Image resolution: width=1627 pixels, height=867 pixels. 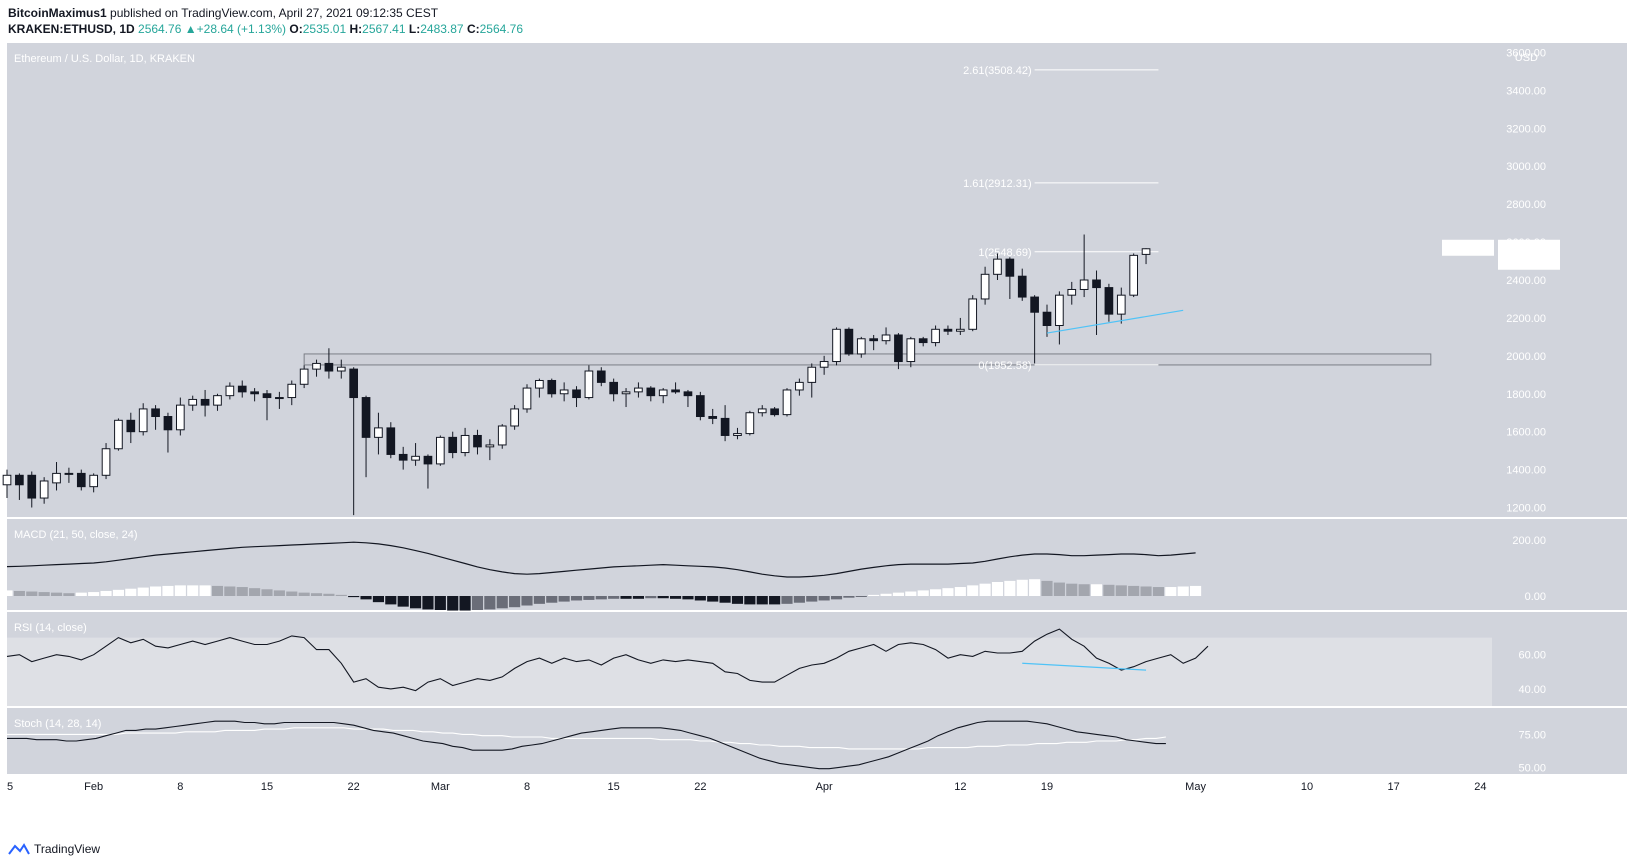 What do you see at coordinates (440, 787) in the screenshot?
I see `date-tick-label: Mar` at bounding box center [440, 787].